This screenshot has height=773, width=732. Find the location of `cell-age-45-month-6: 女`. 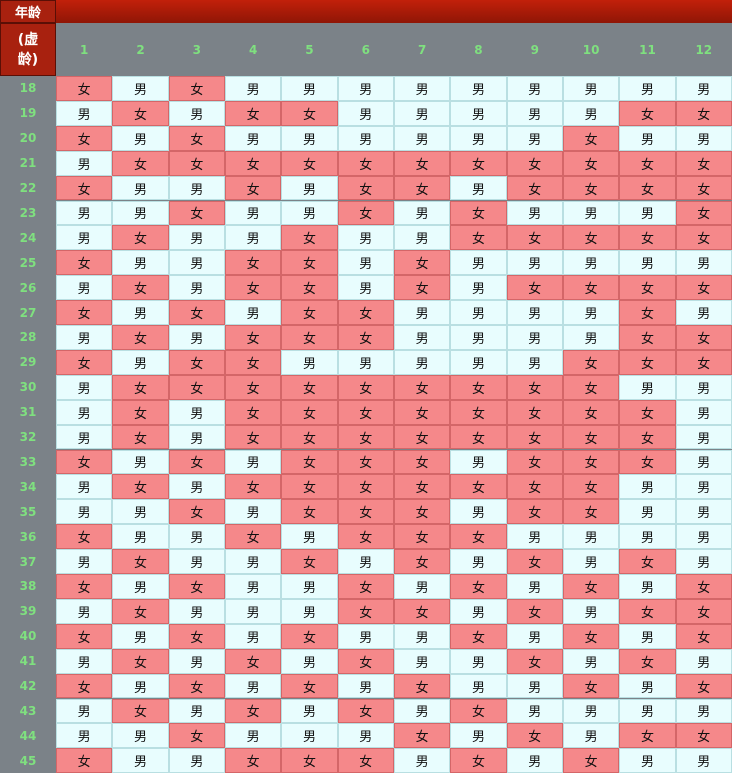

cell-age-45-month-6: 女 is located at coordinates (365, 760).